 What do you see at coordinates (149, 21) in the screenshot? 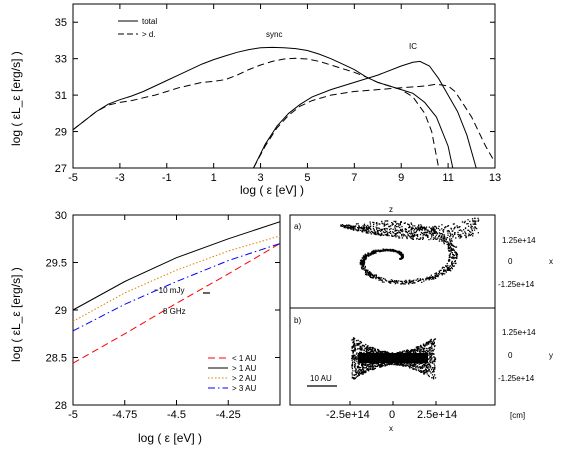
I see `legend-label-total: total` at bounding box center [149, 21].